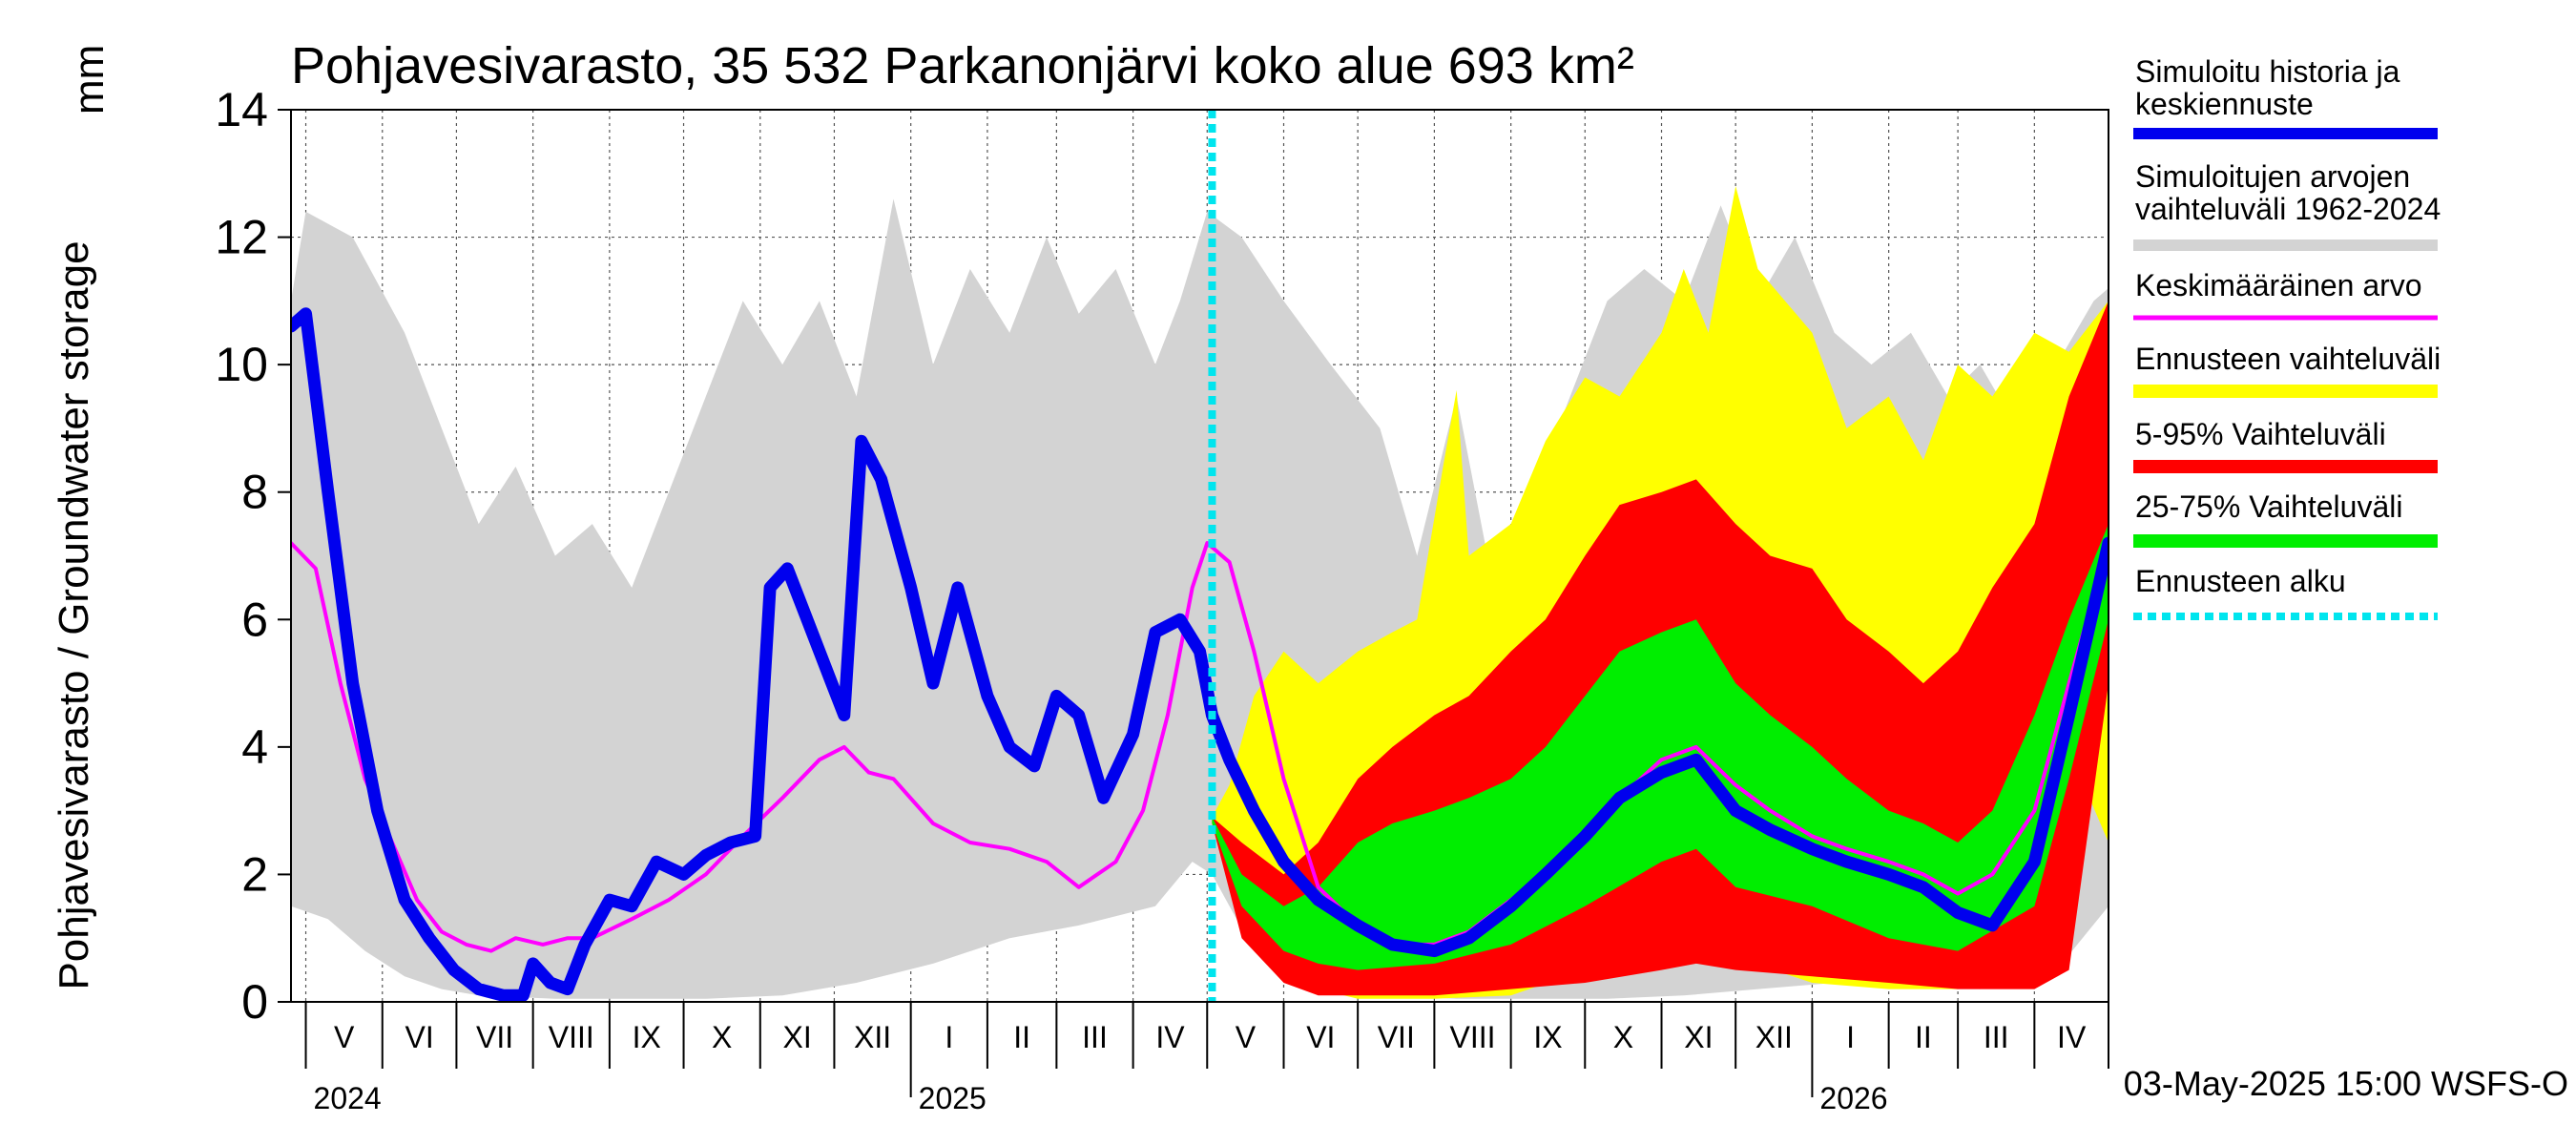  Describe the element at coordinates (241, 109) in the screenshot. I see `y-tick-label: 14` at that location.